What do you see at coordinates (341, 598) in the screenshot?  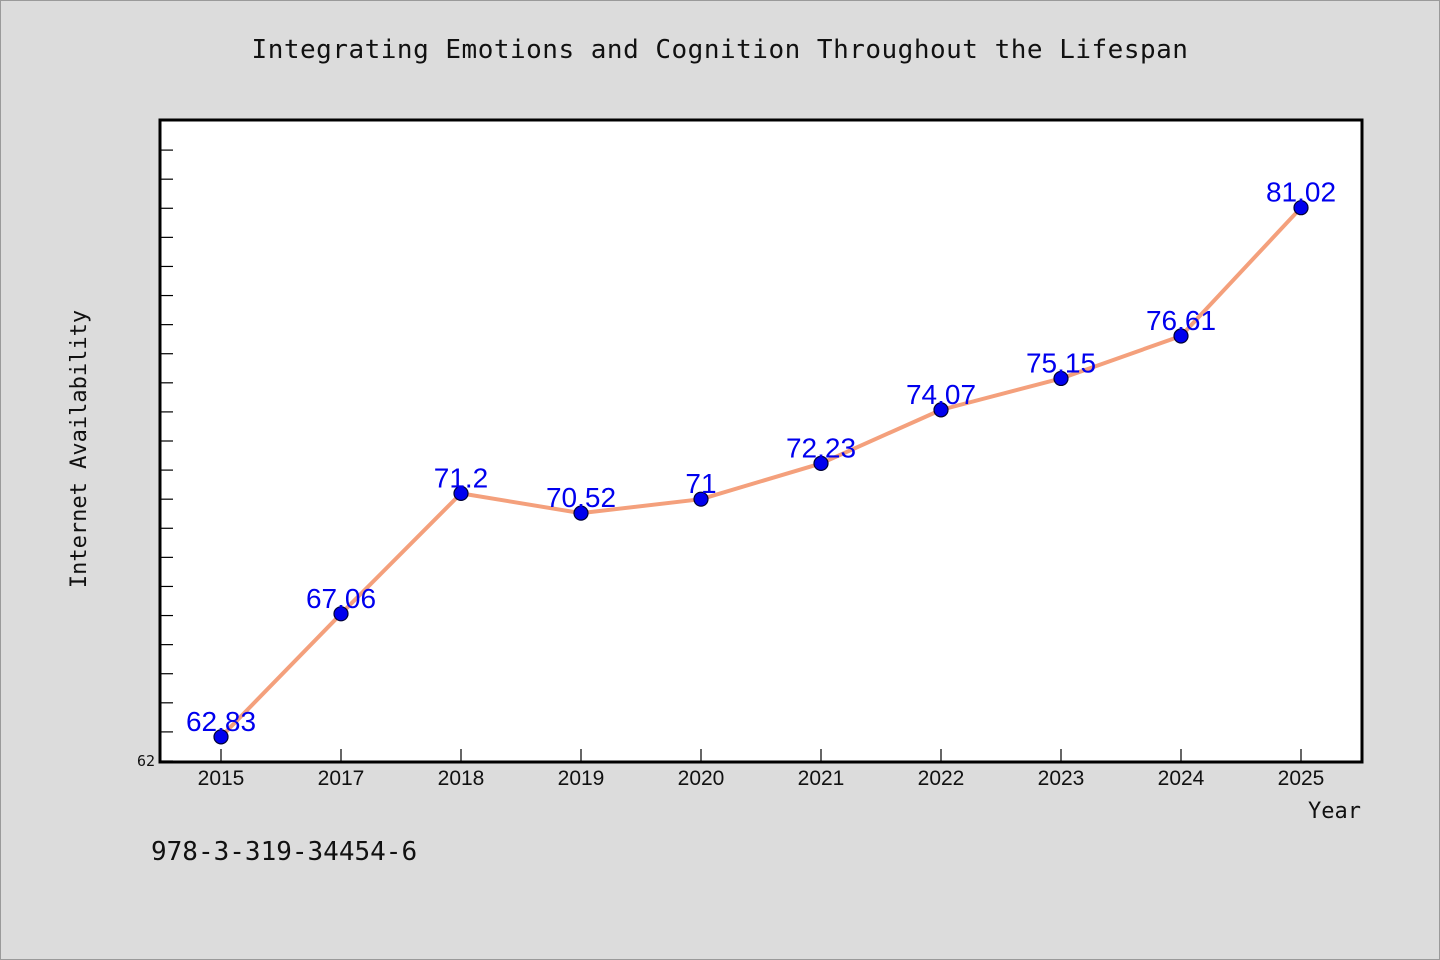 I see `data-label: 67.06` at bounding box center [341, 598].